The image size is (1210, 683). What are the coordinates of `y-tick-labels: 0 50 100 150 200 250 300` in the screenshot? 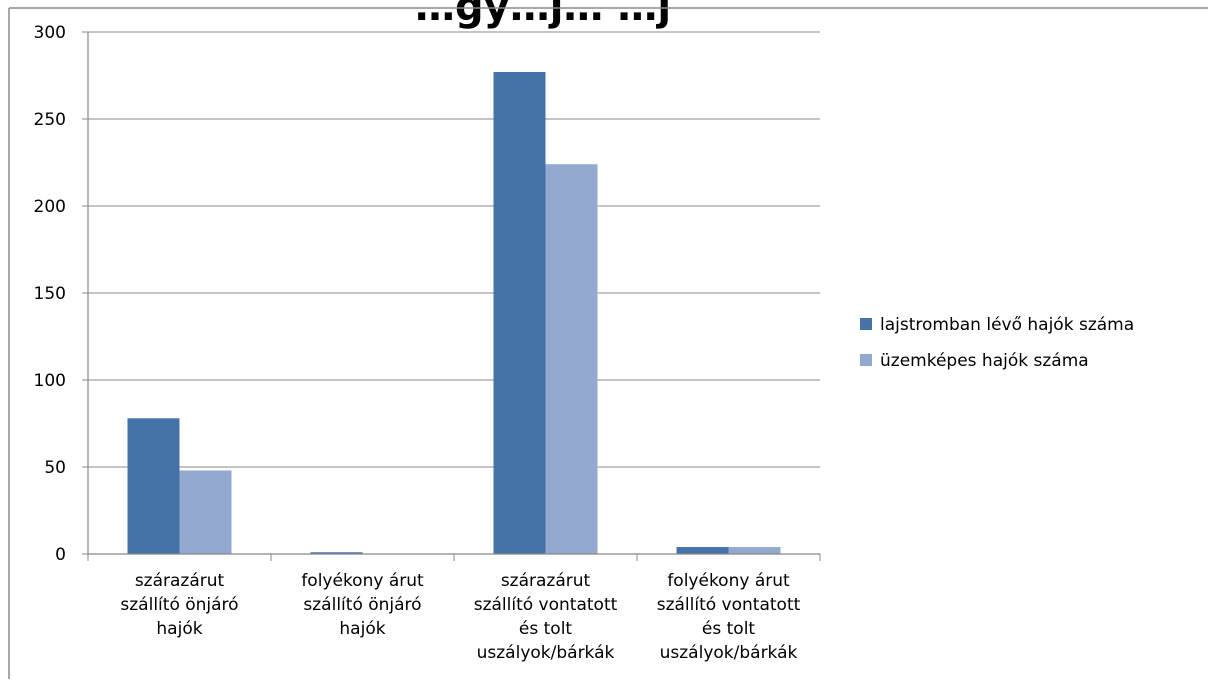 It's located at (50, 294).